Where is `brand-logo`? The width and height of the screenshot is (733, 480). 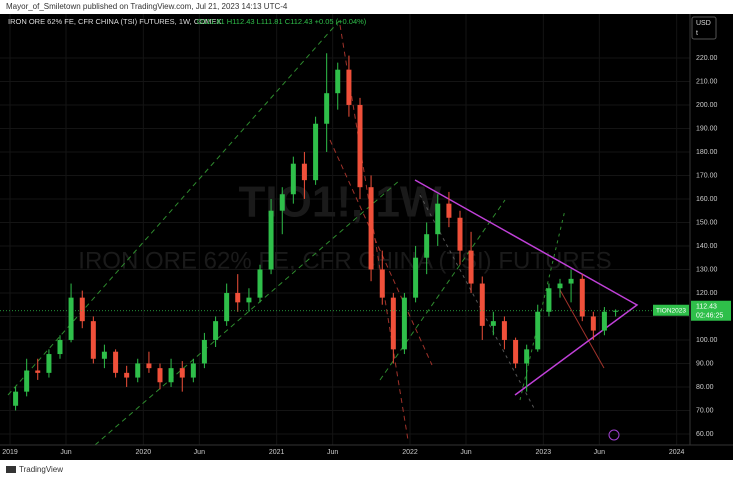 brand-logo is located at coordinates (11, 469).